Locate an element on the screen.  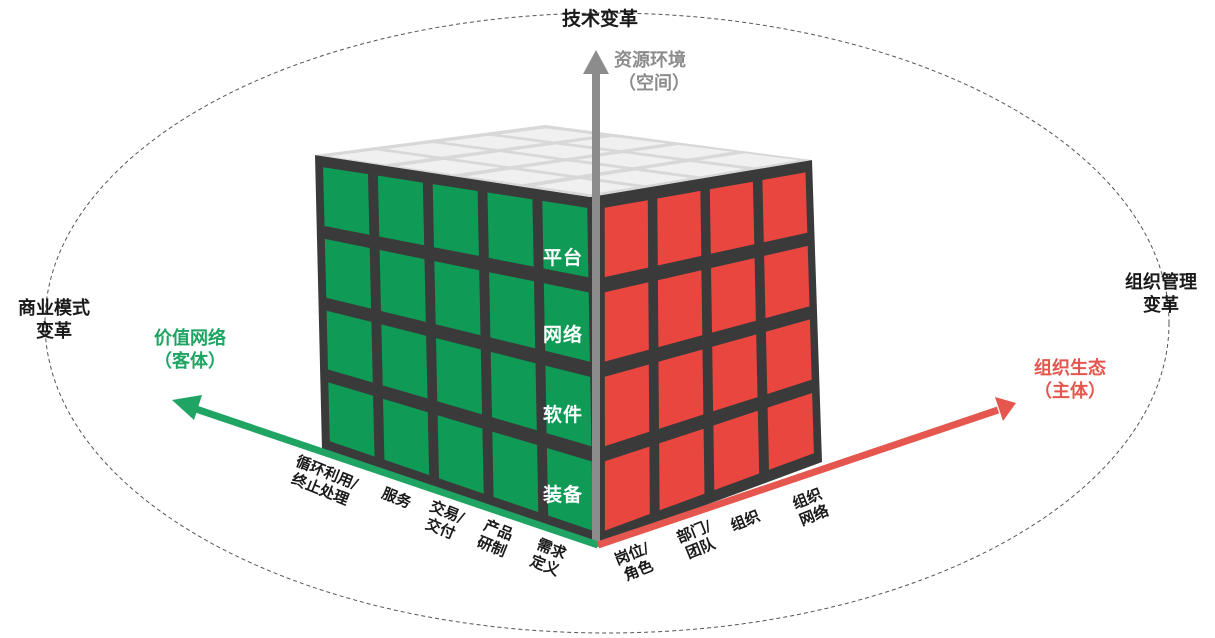
axis-value-network is located at coordinates (386, 472).